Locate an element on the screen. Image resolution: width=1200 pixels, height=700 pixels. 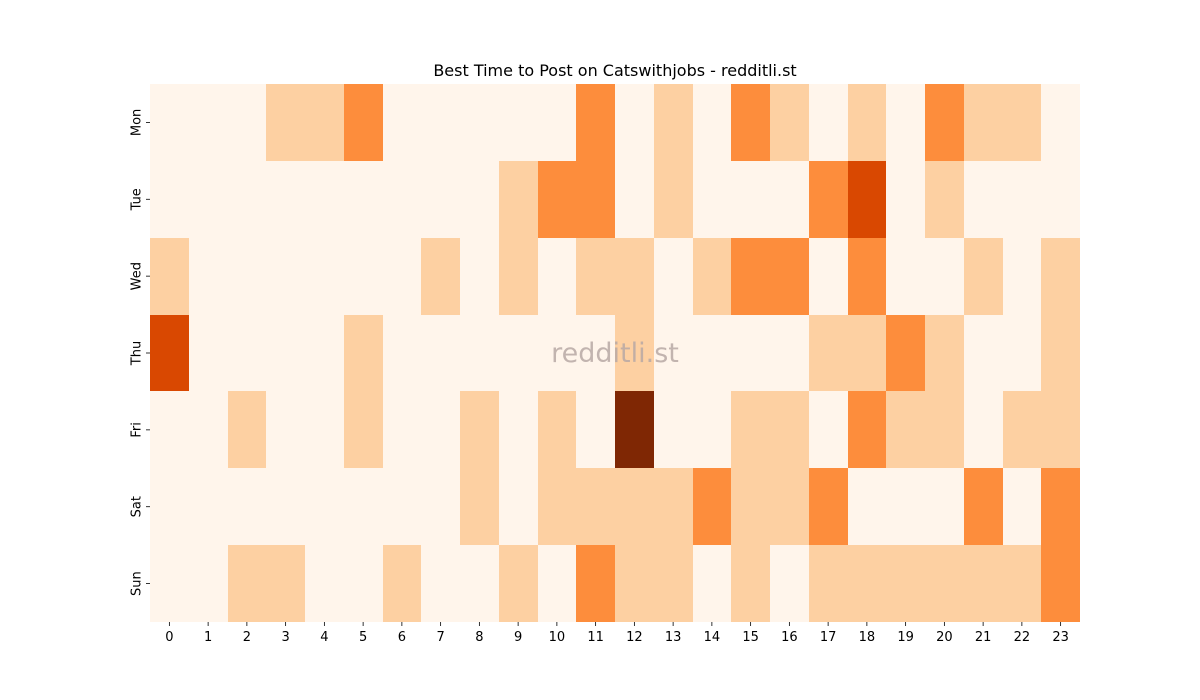
x-tick-label: 20 is located at coordinates (944, 637).